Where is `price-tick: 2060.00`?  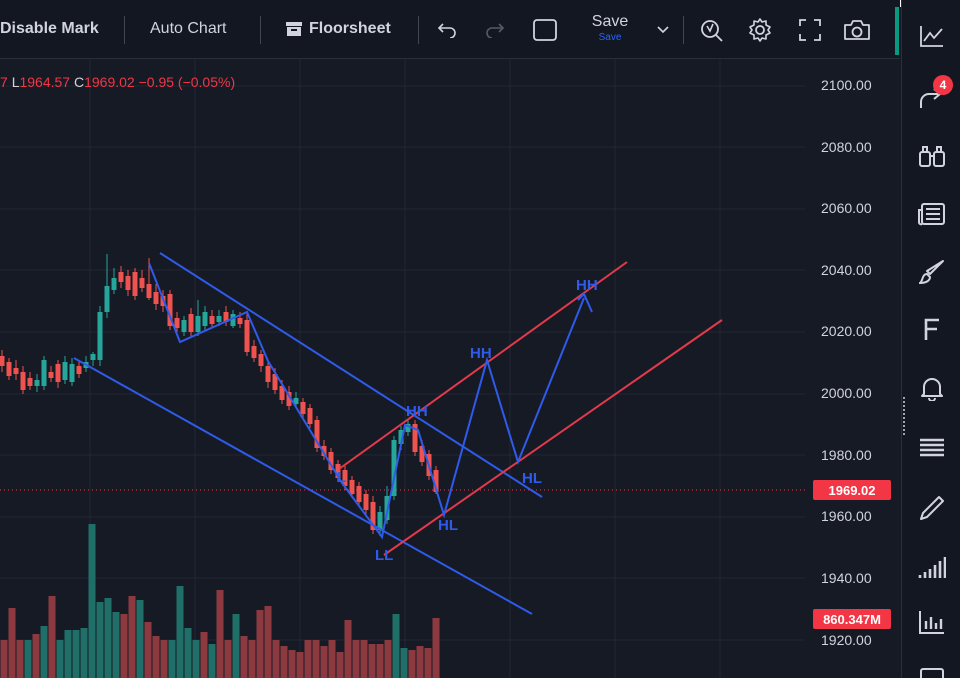
price-tick: 2060.00 is located at coordinates (846, 208).